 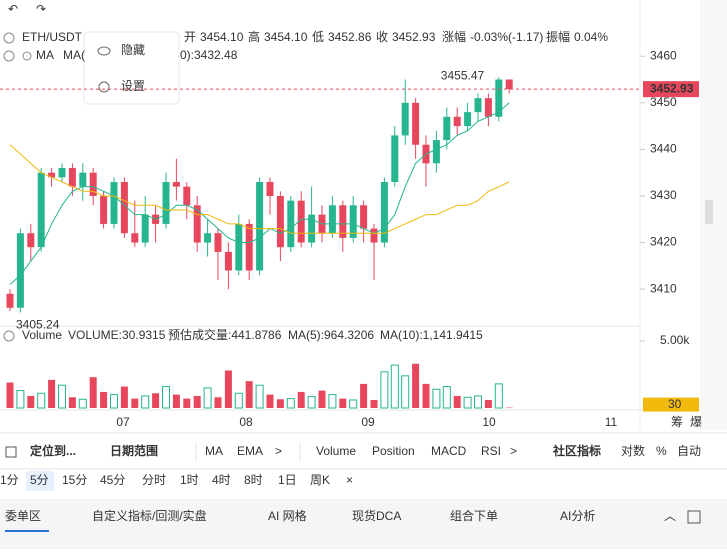 What do you see at coordinates (331, 335) in the screenshot?
I see `volume-ma5: MA(5):964.3206` at bounding box center [331, 335].